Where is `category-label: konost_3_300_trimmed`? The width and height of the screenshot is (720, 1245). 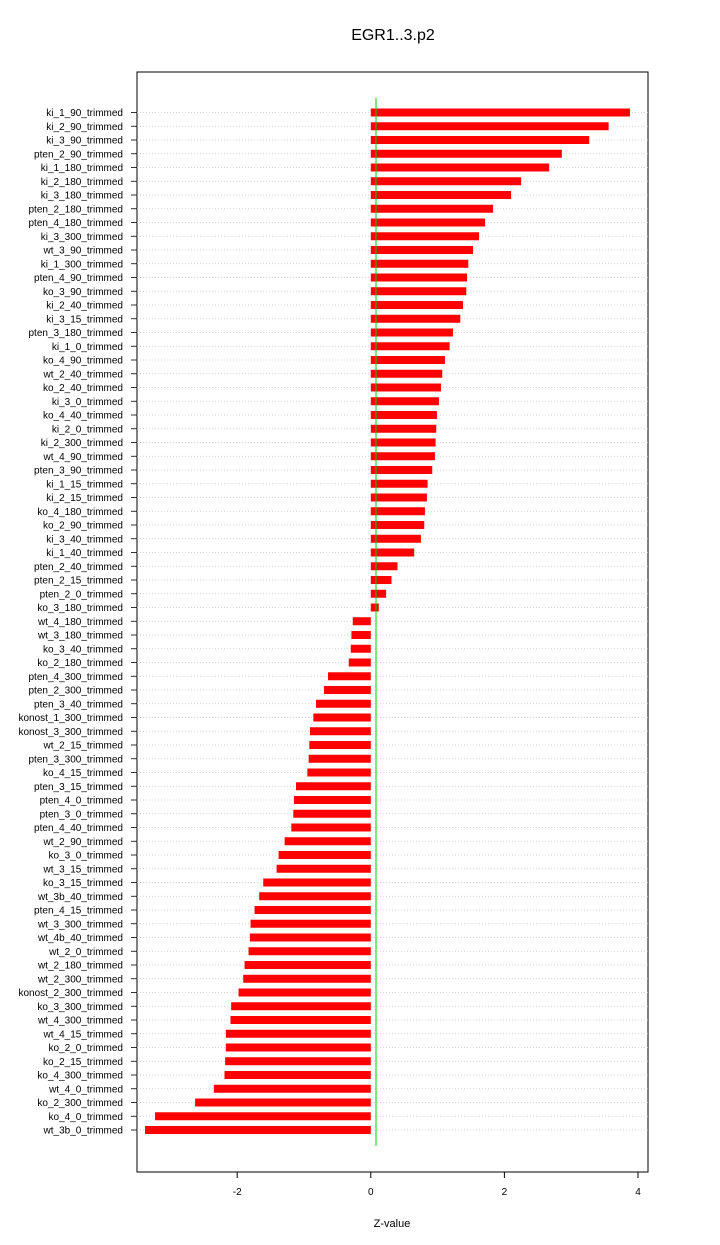
category-label: konost_3_300_trimmed is located at coordinates (70, 732).